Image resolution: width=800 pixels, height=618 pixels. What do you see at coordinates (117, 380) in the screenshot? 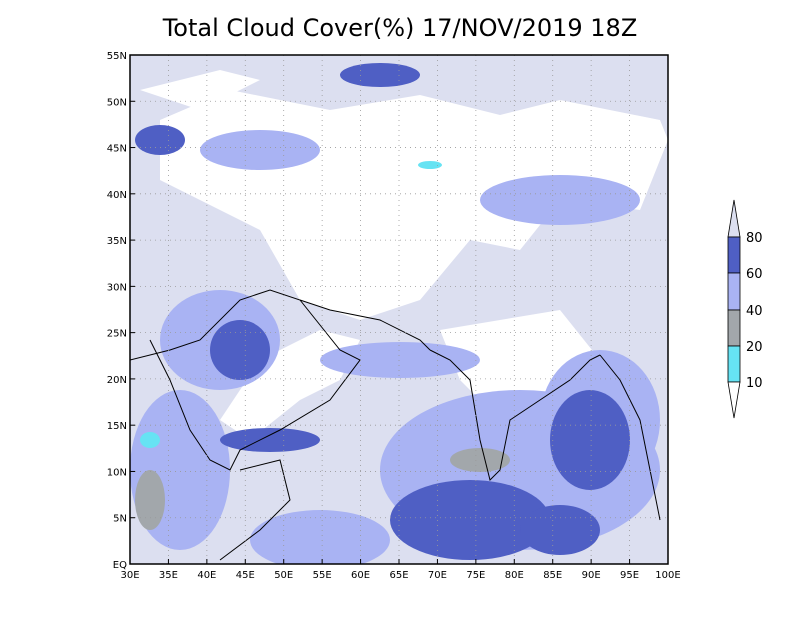
I see `lat-label: 20N` at bounding box center [117, 380].